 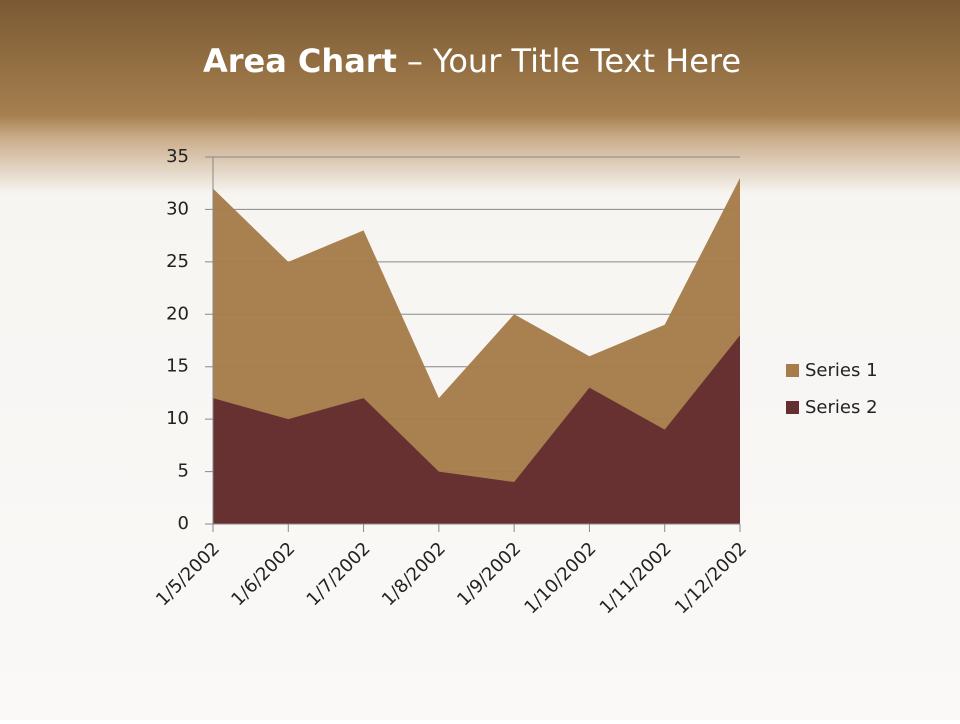 What do you see at coordinates (841, 370) in the screenshot?
I see `legend-label: Series 1` at bounding box center [841, 370].